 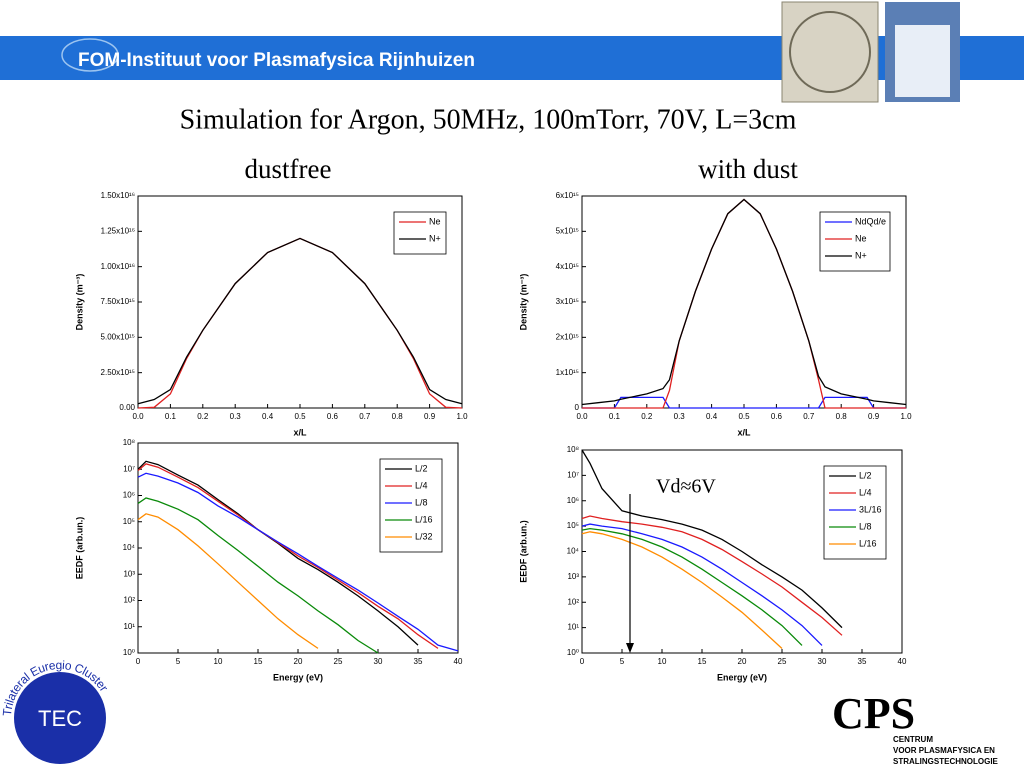 I want to click on x-tick-label: 40, so click(x=458, y=661).